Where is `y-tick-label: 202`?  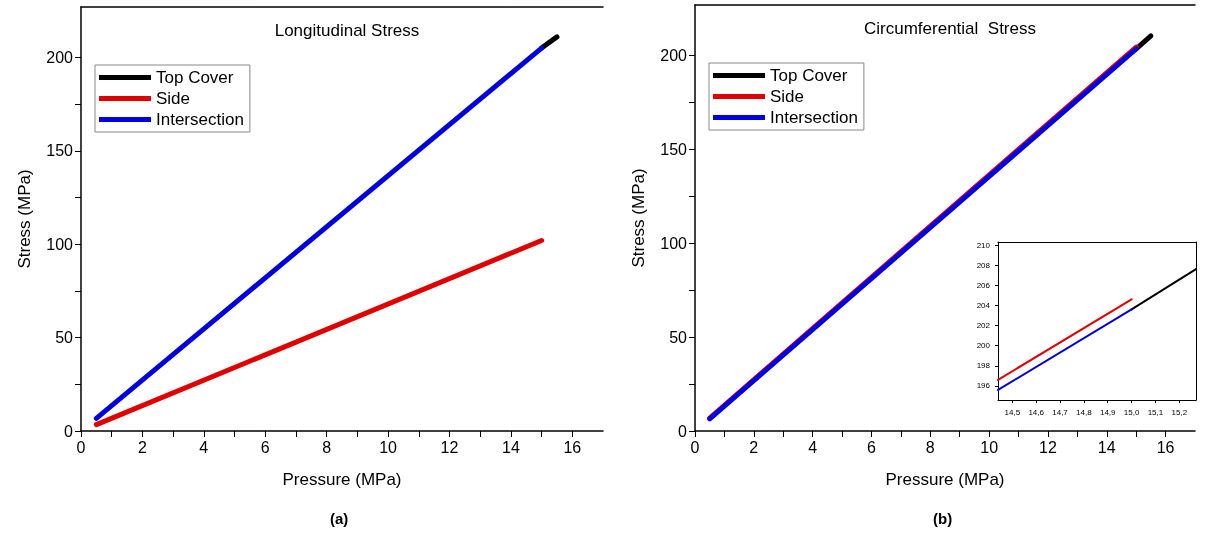 y-tick-label: 202 is located at coordinates (983, 326).